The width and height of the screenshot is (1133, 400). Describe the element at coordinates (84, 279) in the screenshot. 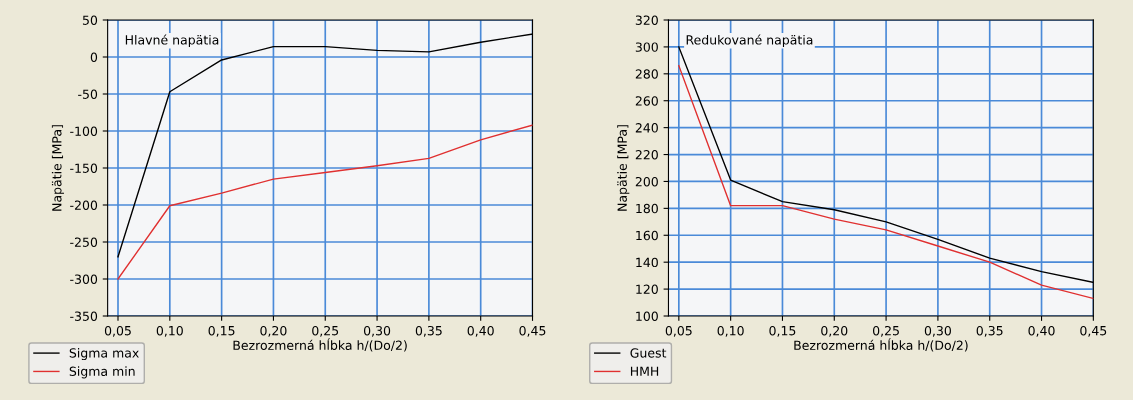

I see `y-tick-label: -300` at that location.